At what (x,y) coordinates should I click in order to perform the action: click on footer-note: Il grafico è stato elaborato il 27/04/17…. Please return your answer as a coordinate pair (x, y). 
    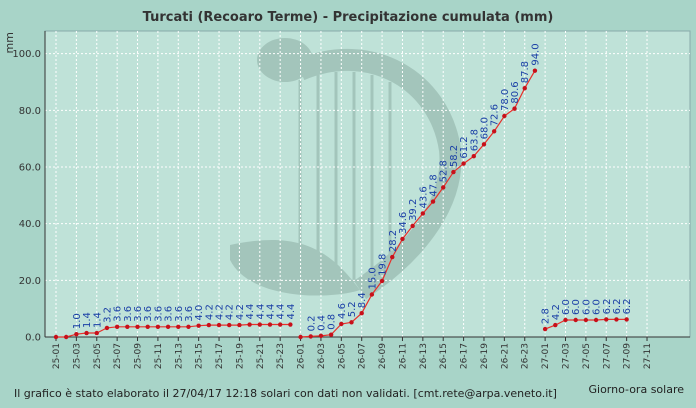
    Looking at the image, I should click on (285, 393).